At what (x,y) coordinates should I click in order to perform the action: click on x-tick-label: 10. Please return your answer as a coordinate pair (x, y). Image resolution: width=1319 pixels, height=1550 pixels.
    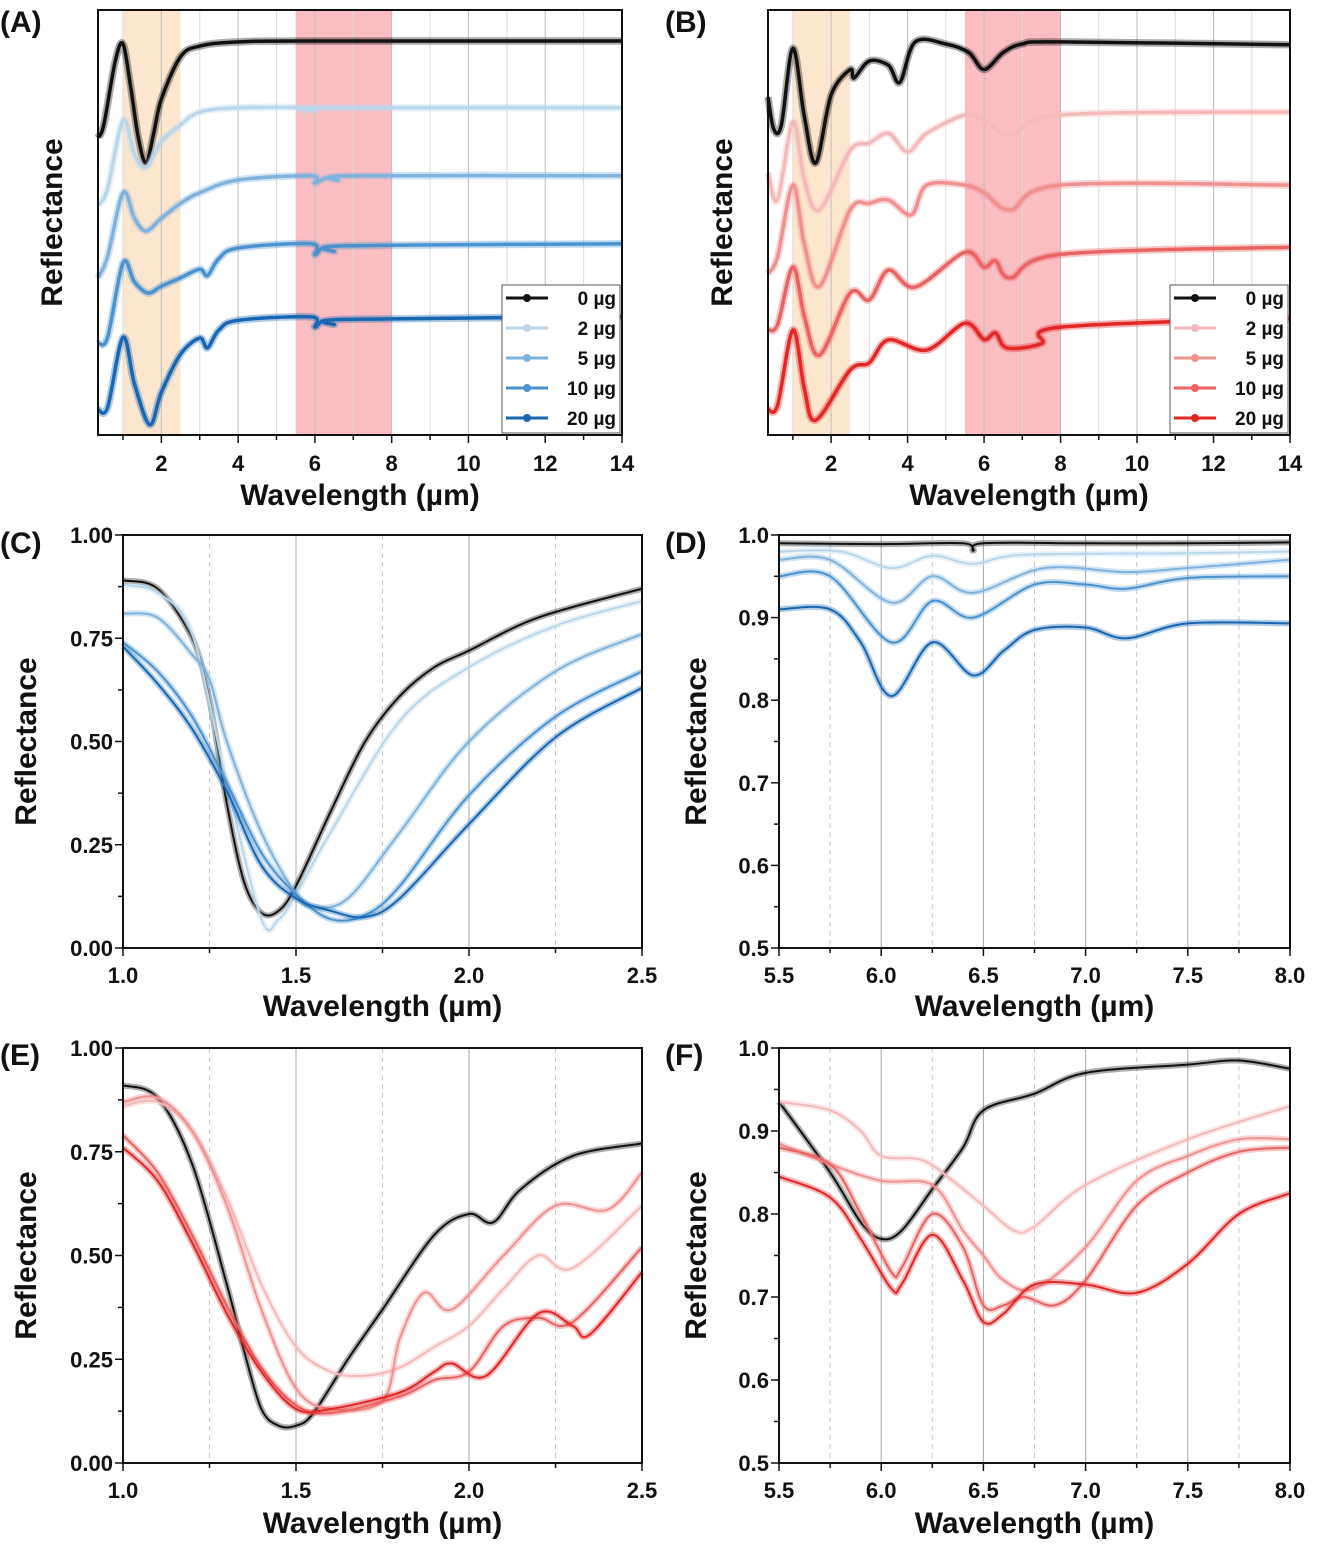
    Looking at the image, I should click on (1137, 463).